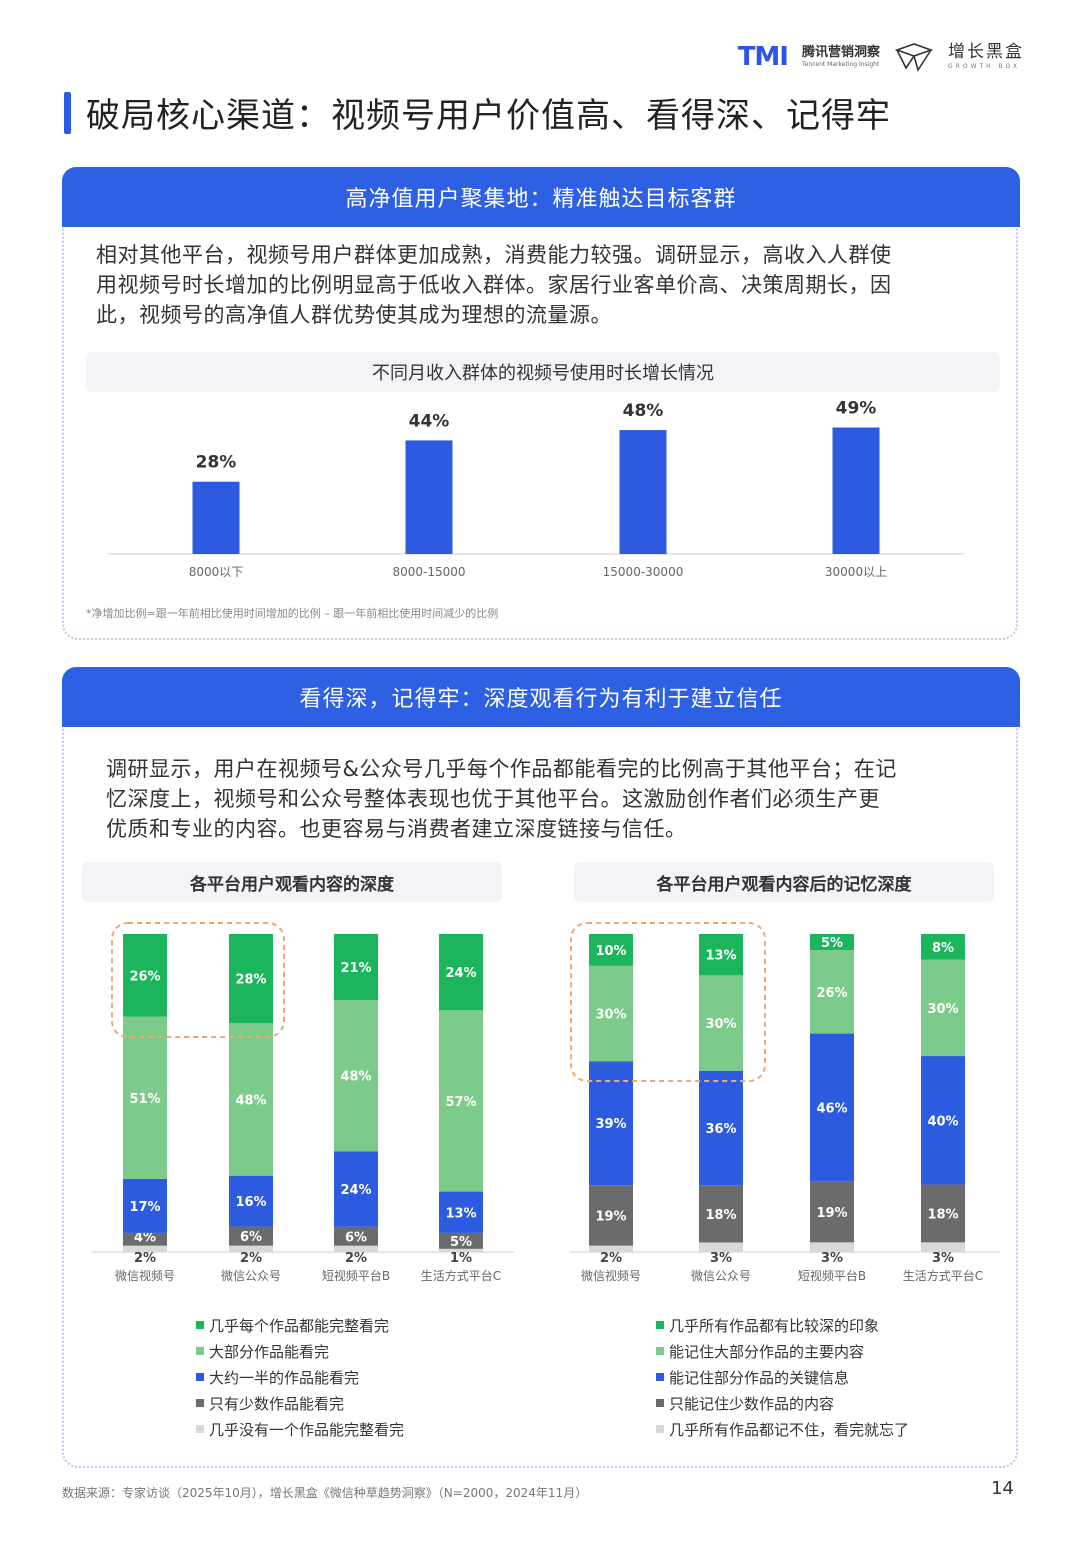  Describe the element at coordinates (277, 1403) in the screenshot. I see `legend-label: 只有少数作品能看完` at that location.